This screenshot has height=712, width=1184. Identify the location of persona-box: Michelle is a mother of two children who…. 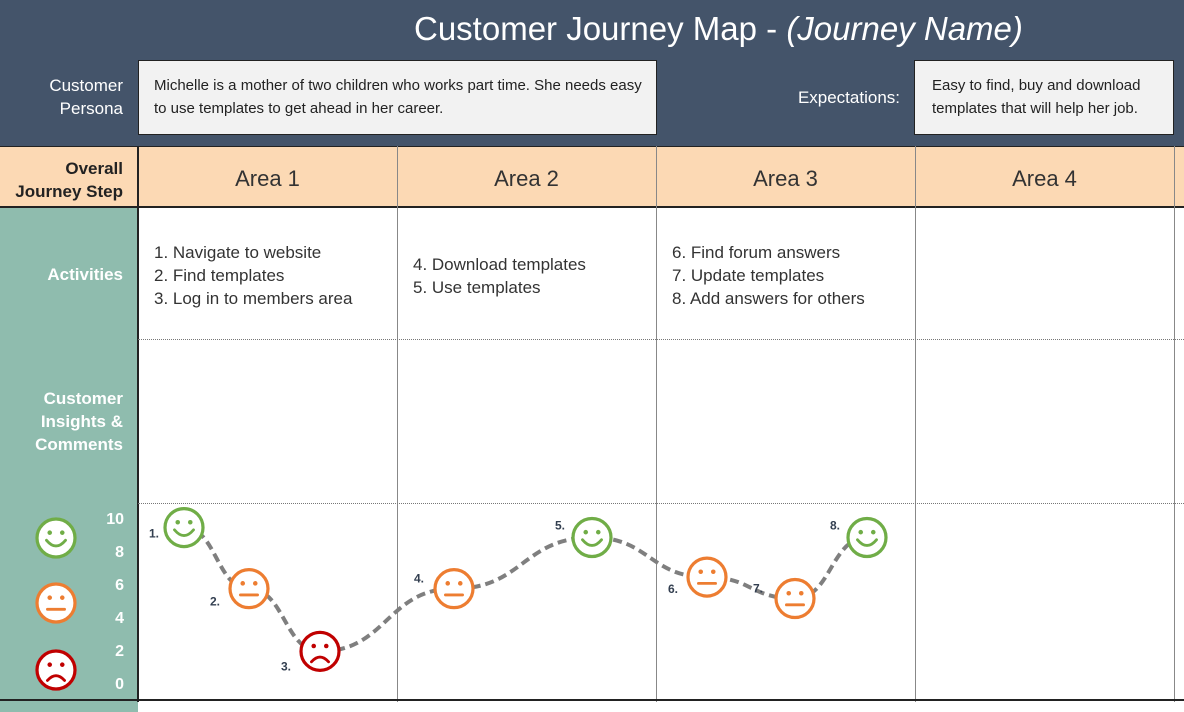
(397, 97).